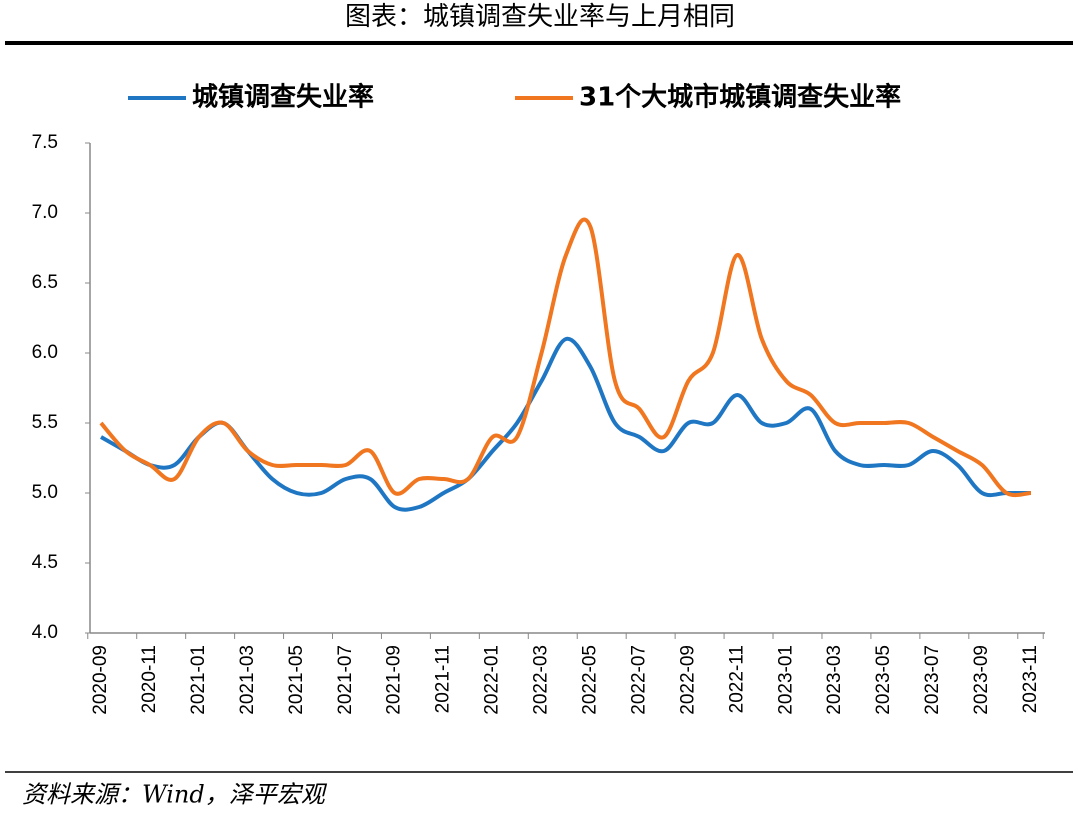  I want to click on x-tick-label: 2023-01, so click(785, 680).